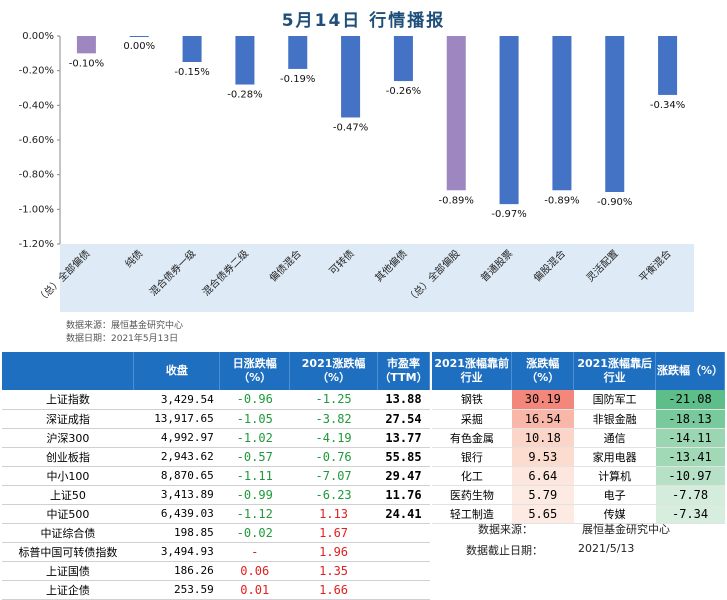  I want to click on table-row: 沪深300 4,992.97 -1.02 -4.19 13.77, so click(216, 438).